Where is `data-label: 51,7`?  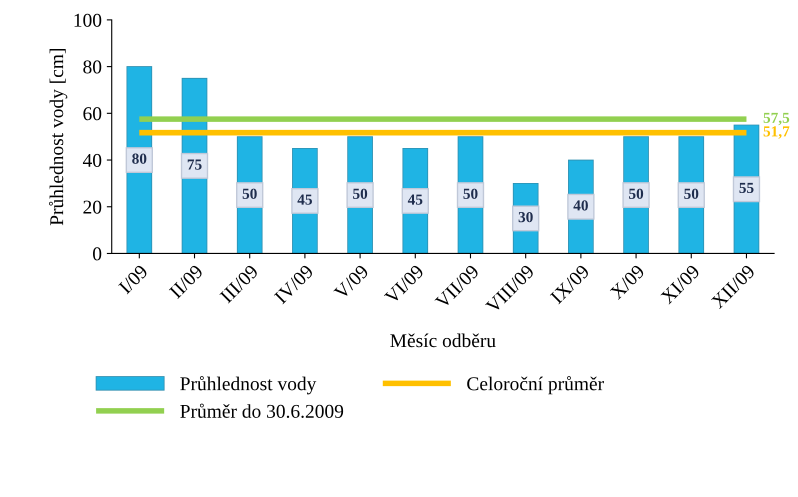 data-label: 51,7 is located at coordinates (777, 132).